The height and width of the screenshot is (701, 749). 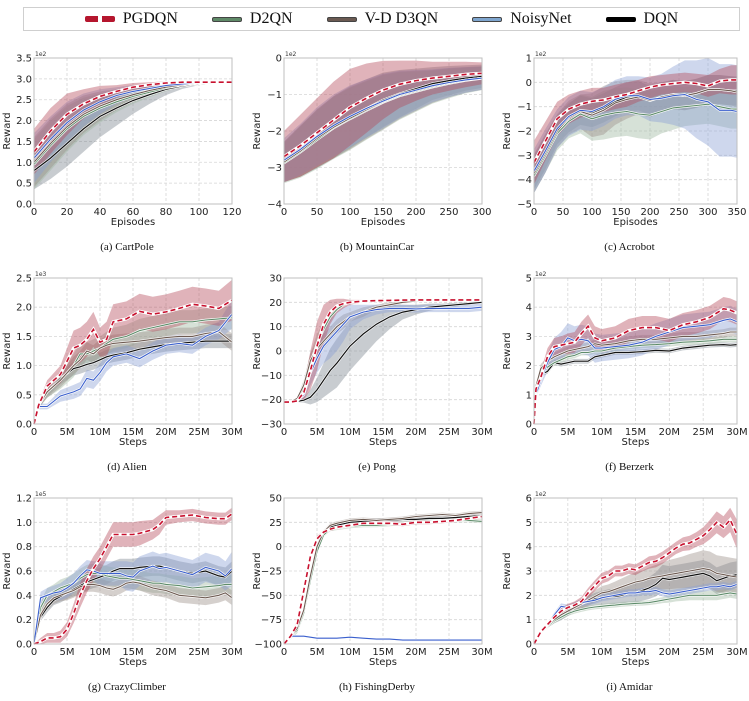 What do you see at coordinates (226, 19) in the screenshot?
I see `legend-swatch` at bounding box center [226, 19].